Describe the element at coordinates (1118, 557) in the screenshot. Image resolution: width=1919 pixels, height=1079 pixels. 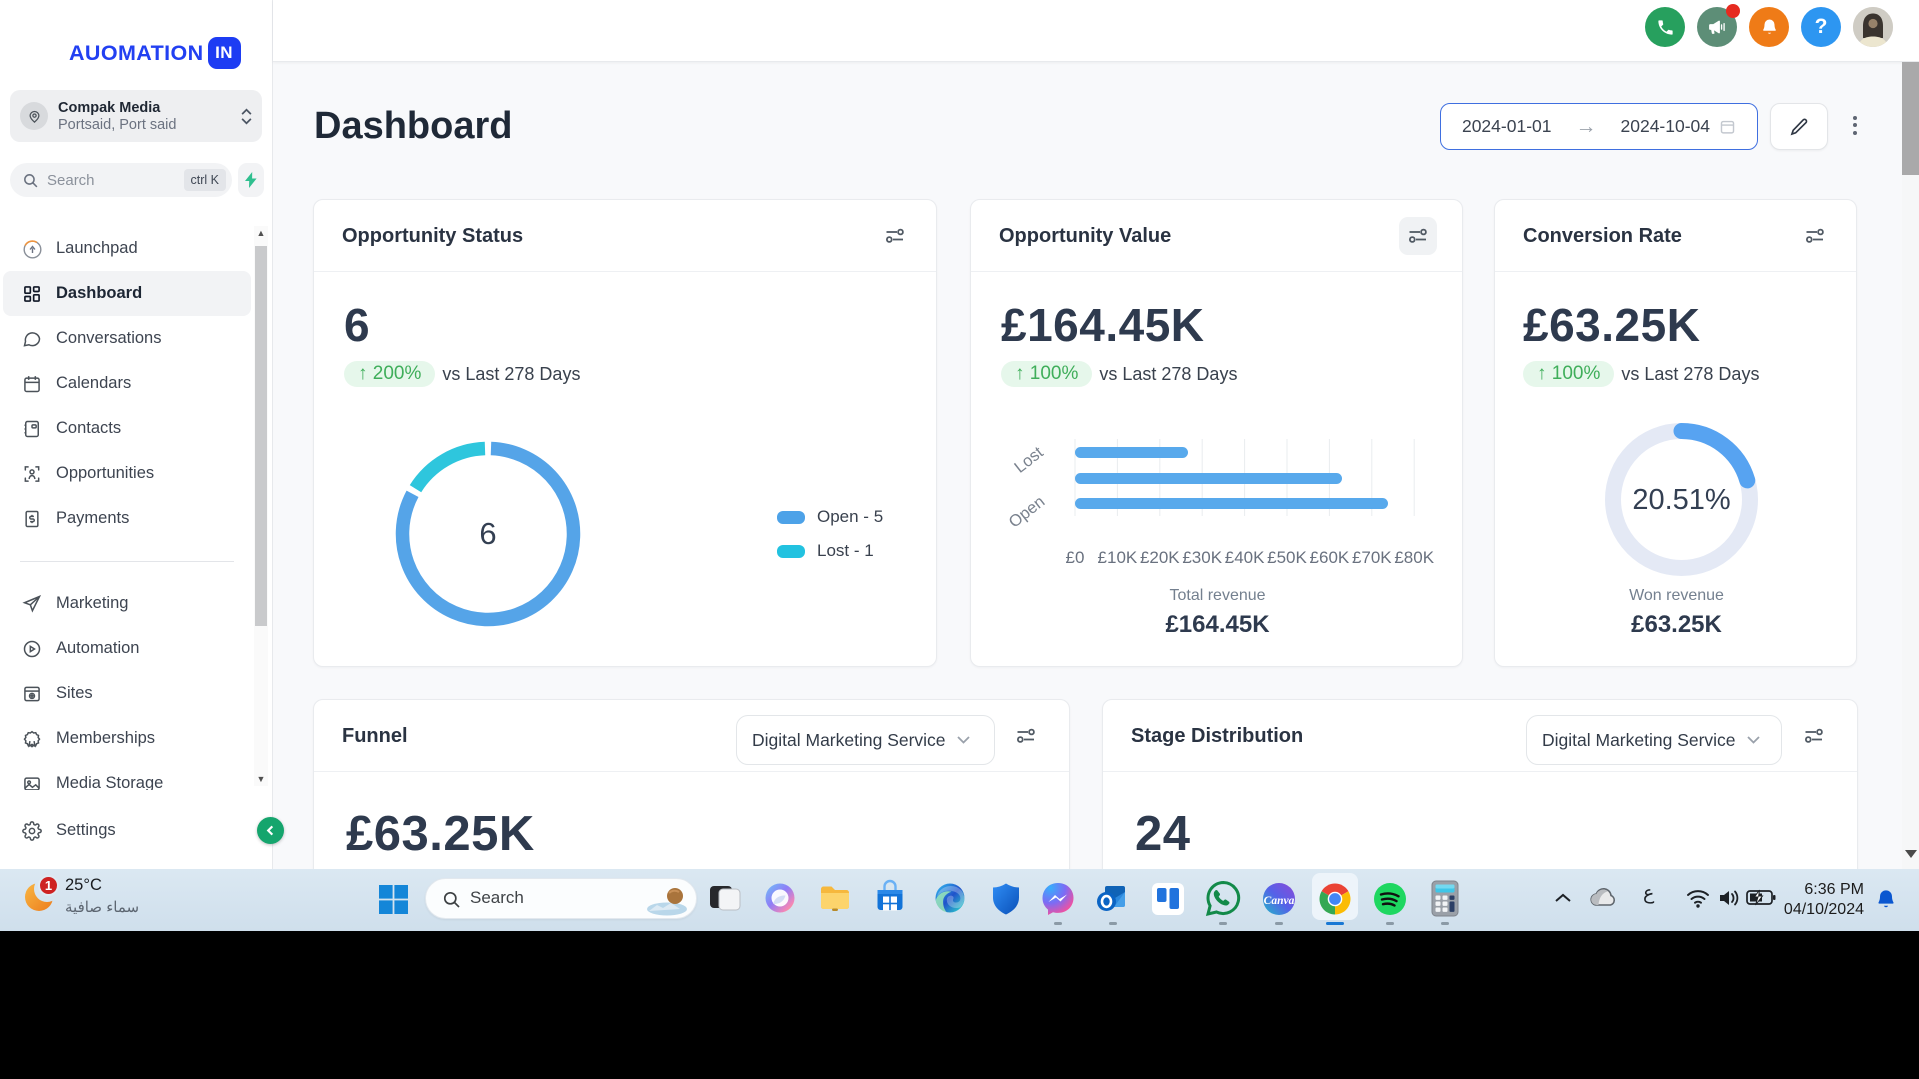
I see `svg-text: £10K` at that location.